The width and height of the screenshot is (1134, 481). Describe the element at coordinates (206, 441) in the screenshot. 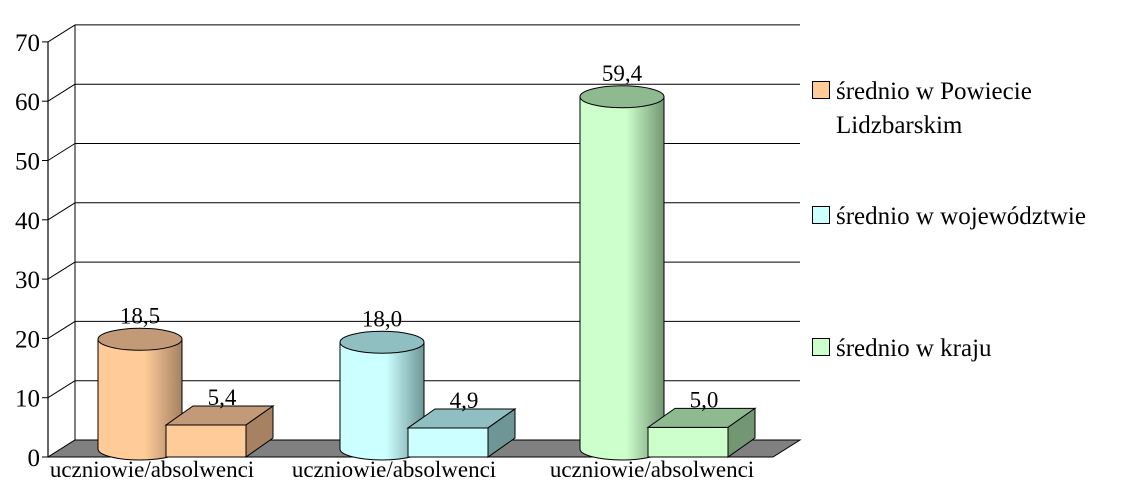

I see `bar-box-powiat` at that location.